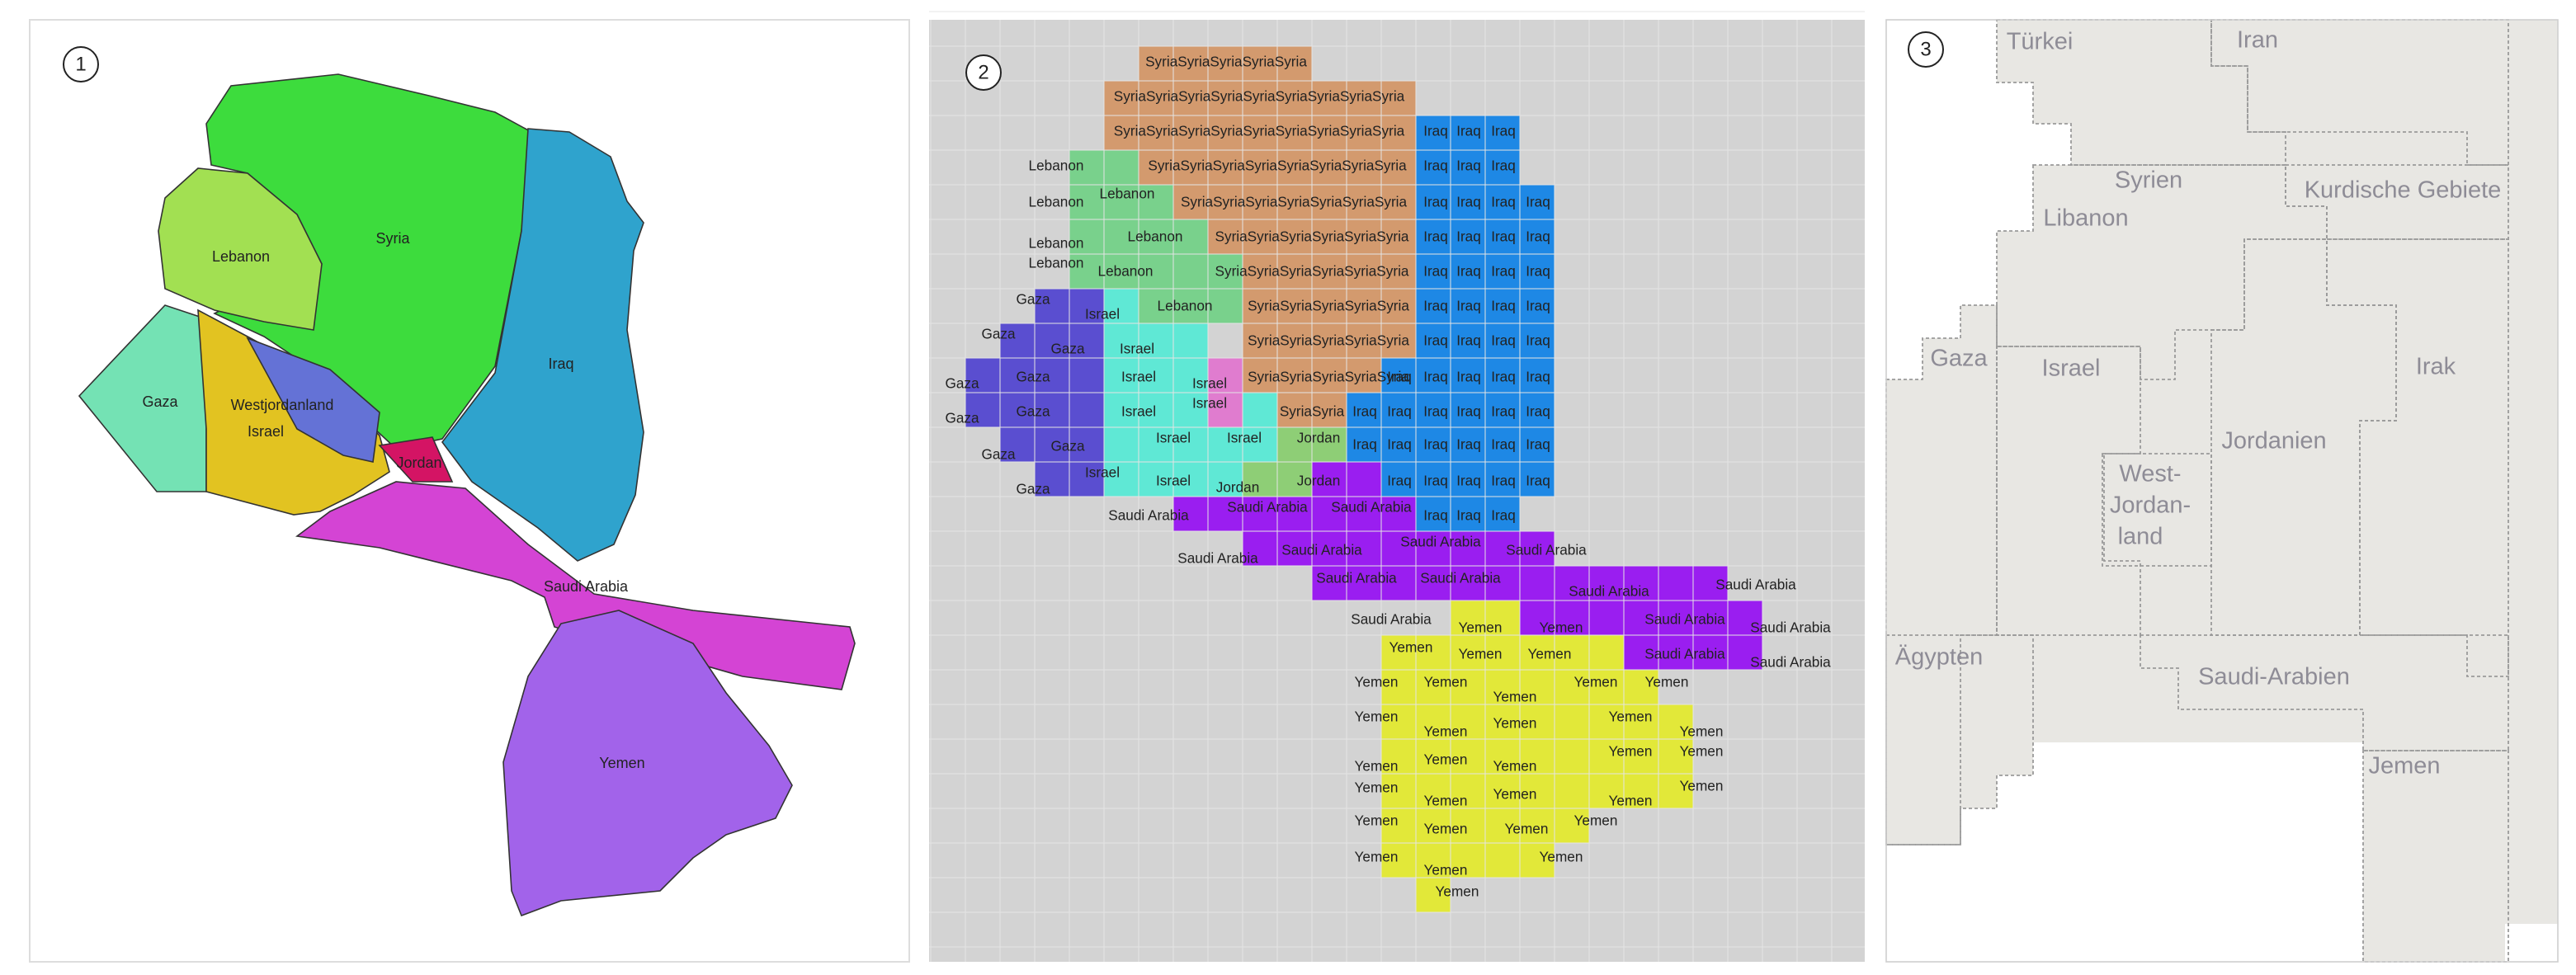  Describe the element at coordinates (2040, 42) in the screenshot. I see `region-label: Türkei` at that location.